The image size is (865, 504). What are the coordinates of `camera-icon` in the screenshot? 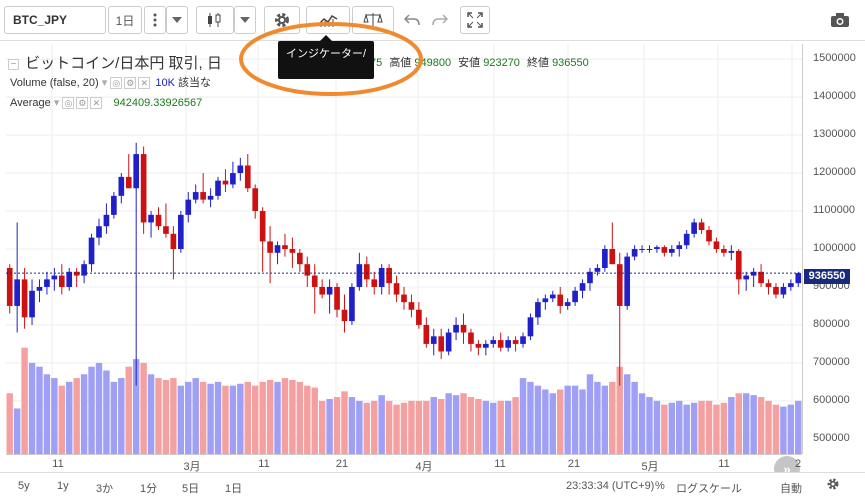 It's located at (840, 20).